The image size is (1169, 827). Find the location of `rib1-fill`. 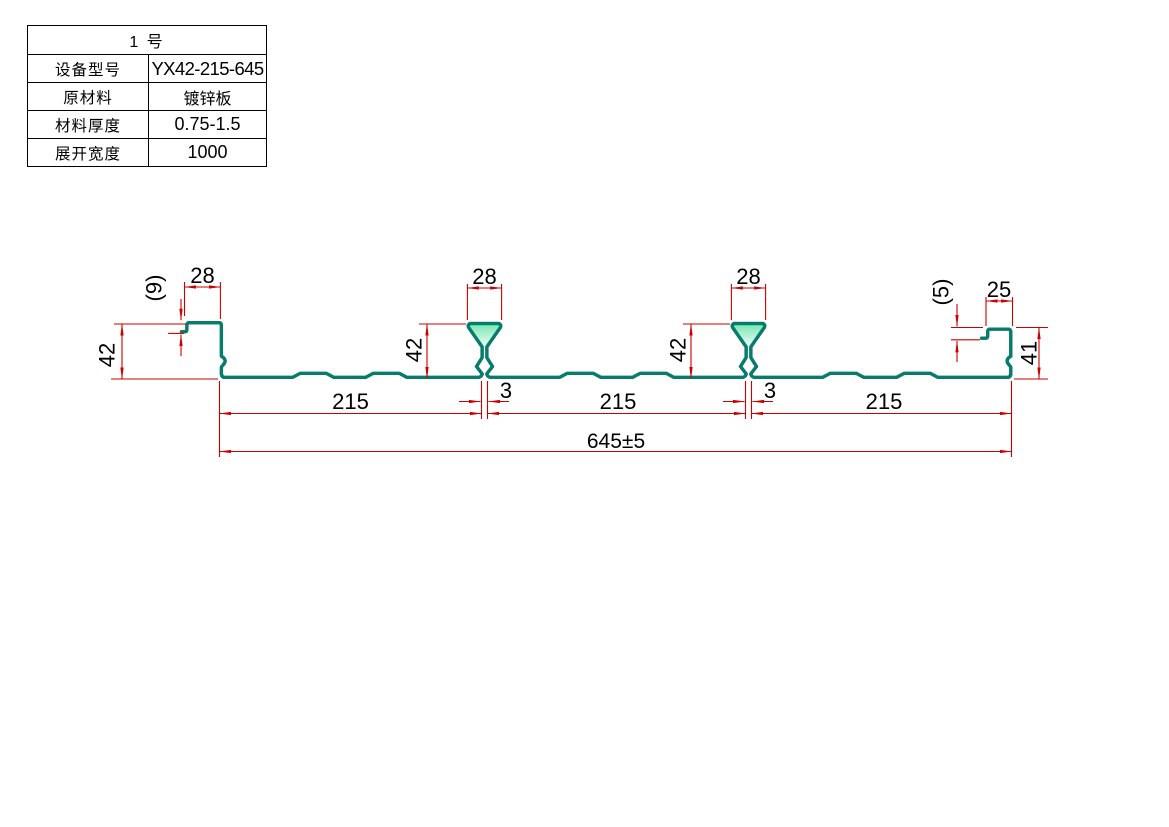

rib1-fill is located at coordinates (484, 335).